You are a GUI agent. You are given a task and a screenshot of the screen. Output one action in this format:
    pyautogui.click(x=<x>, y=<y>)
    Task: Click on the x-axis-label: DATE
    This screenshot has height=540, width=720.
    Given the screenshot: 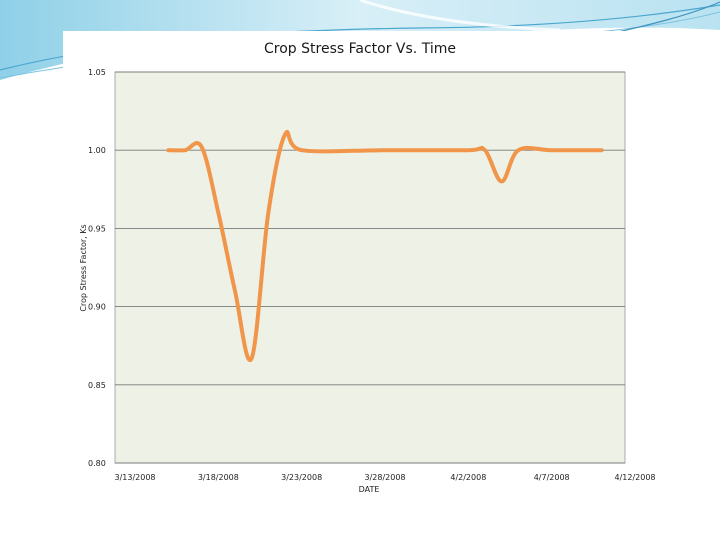 What is the action you would take?
    pyautogui.click(x=369, y=489)
    